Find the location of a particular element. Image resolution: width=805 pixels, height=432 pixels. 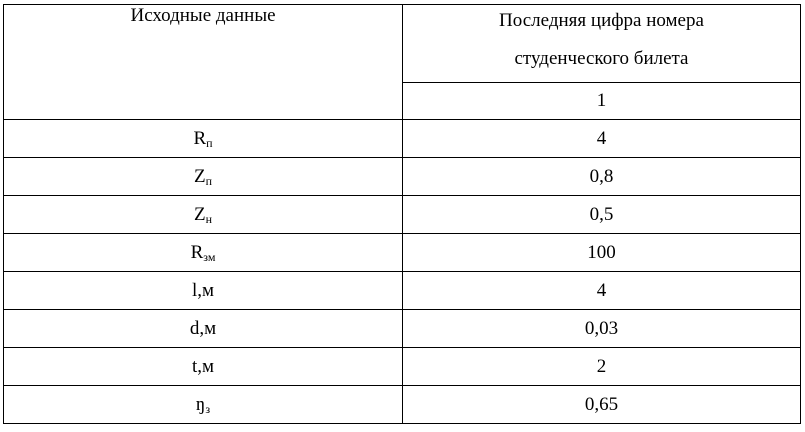

param-base: l,м is located at coordinates (203, 290).